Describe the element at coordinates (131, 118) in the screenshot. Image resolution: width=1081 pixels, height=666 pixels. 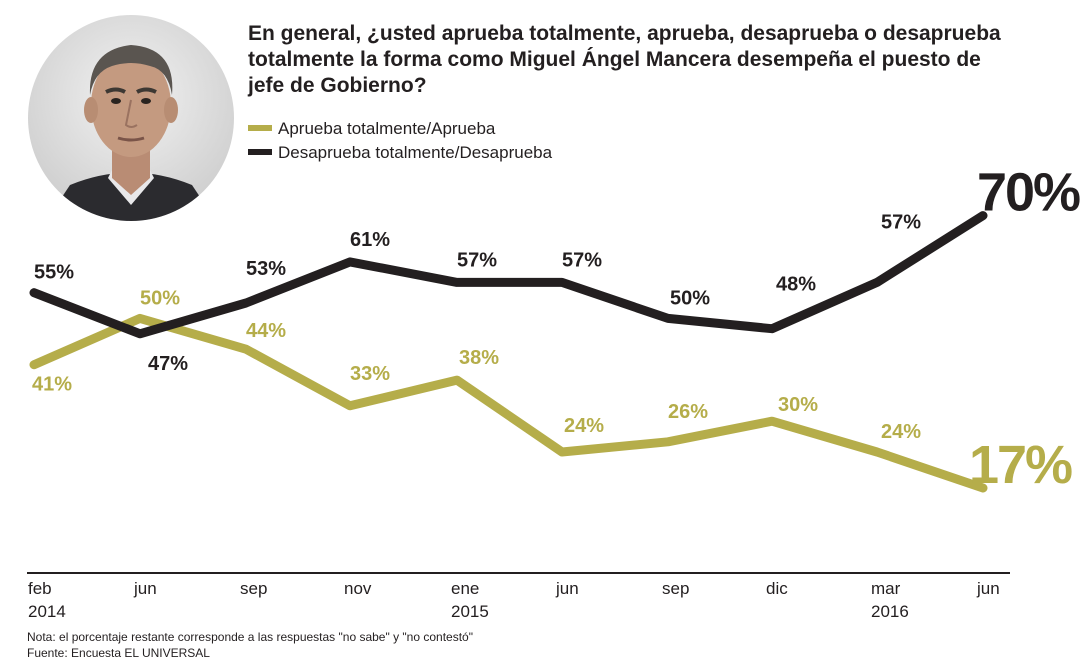
I see `portrait` at that location.